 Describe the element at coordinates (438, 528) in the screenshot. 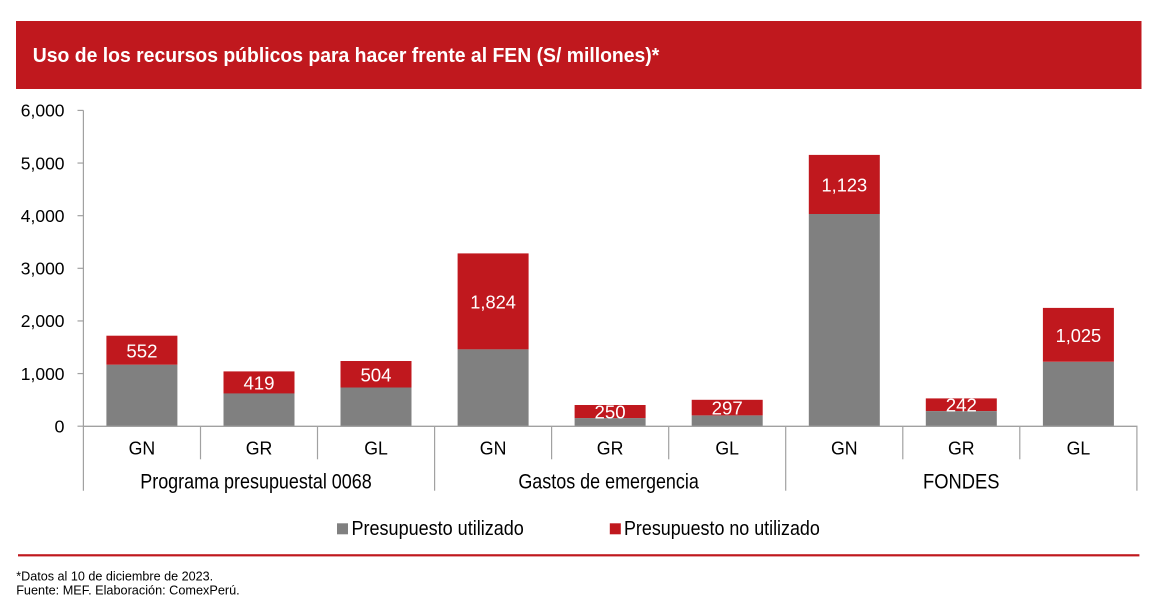

I see `svg-text: Presupuesto utilizado` at that location.